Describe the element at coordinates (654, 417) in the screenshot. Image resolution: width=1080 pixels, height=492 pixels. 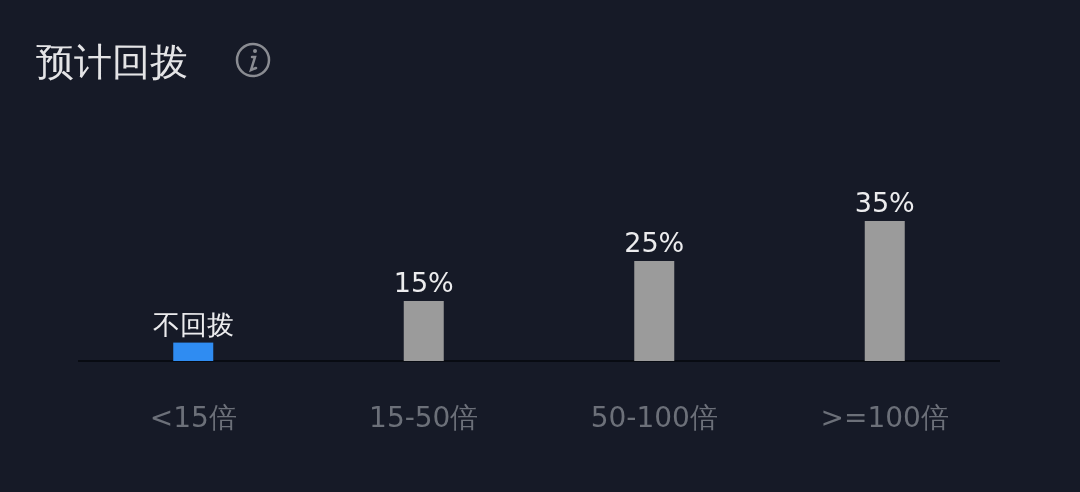
I see `x-tick-label: 50-100倍` at that location.